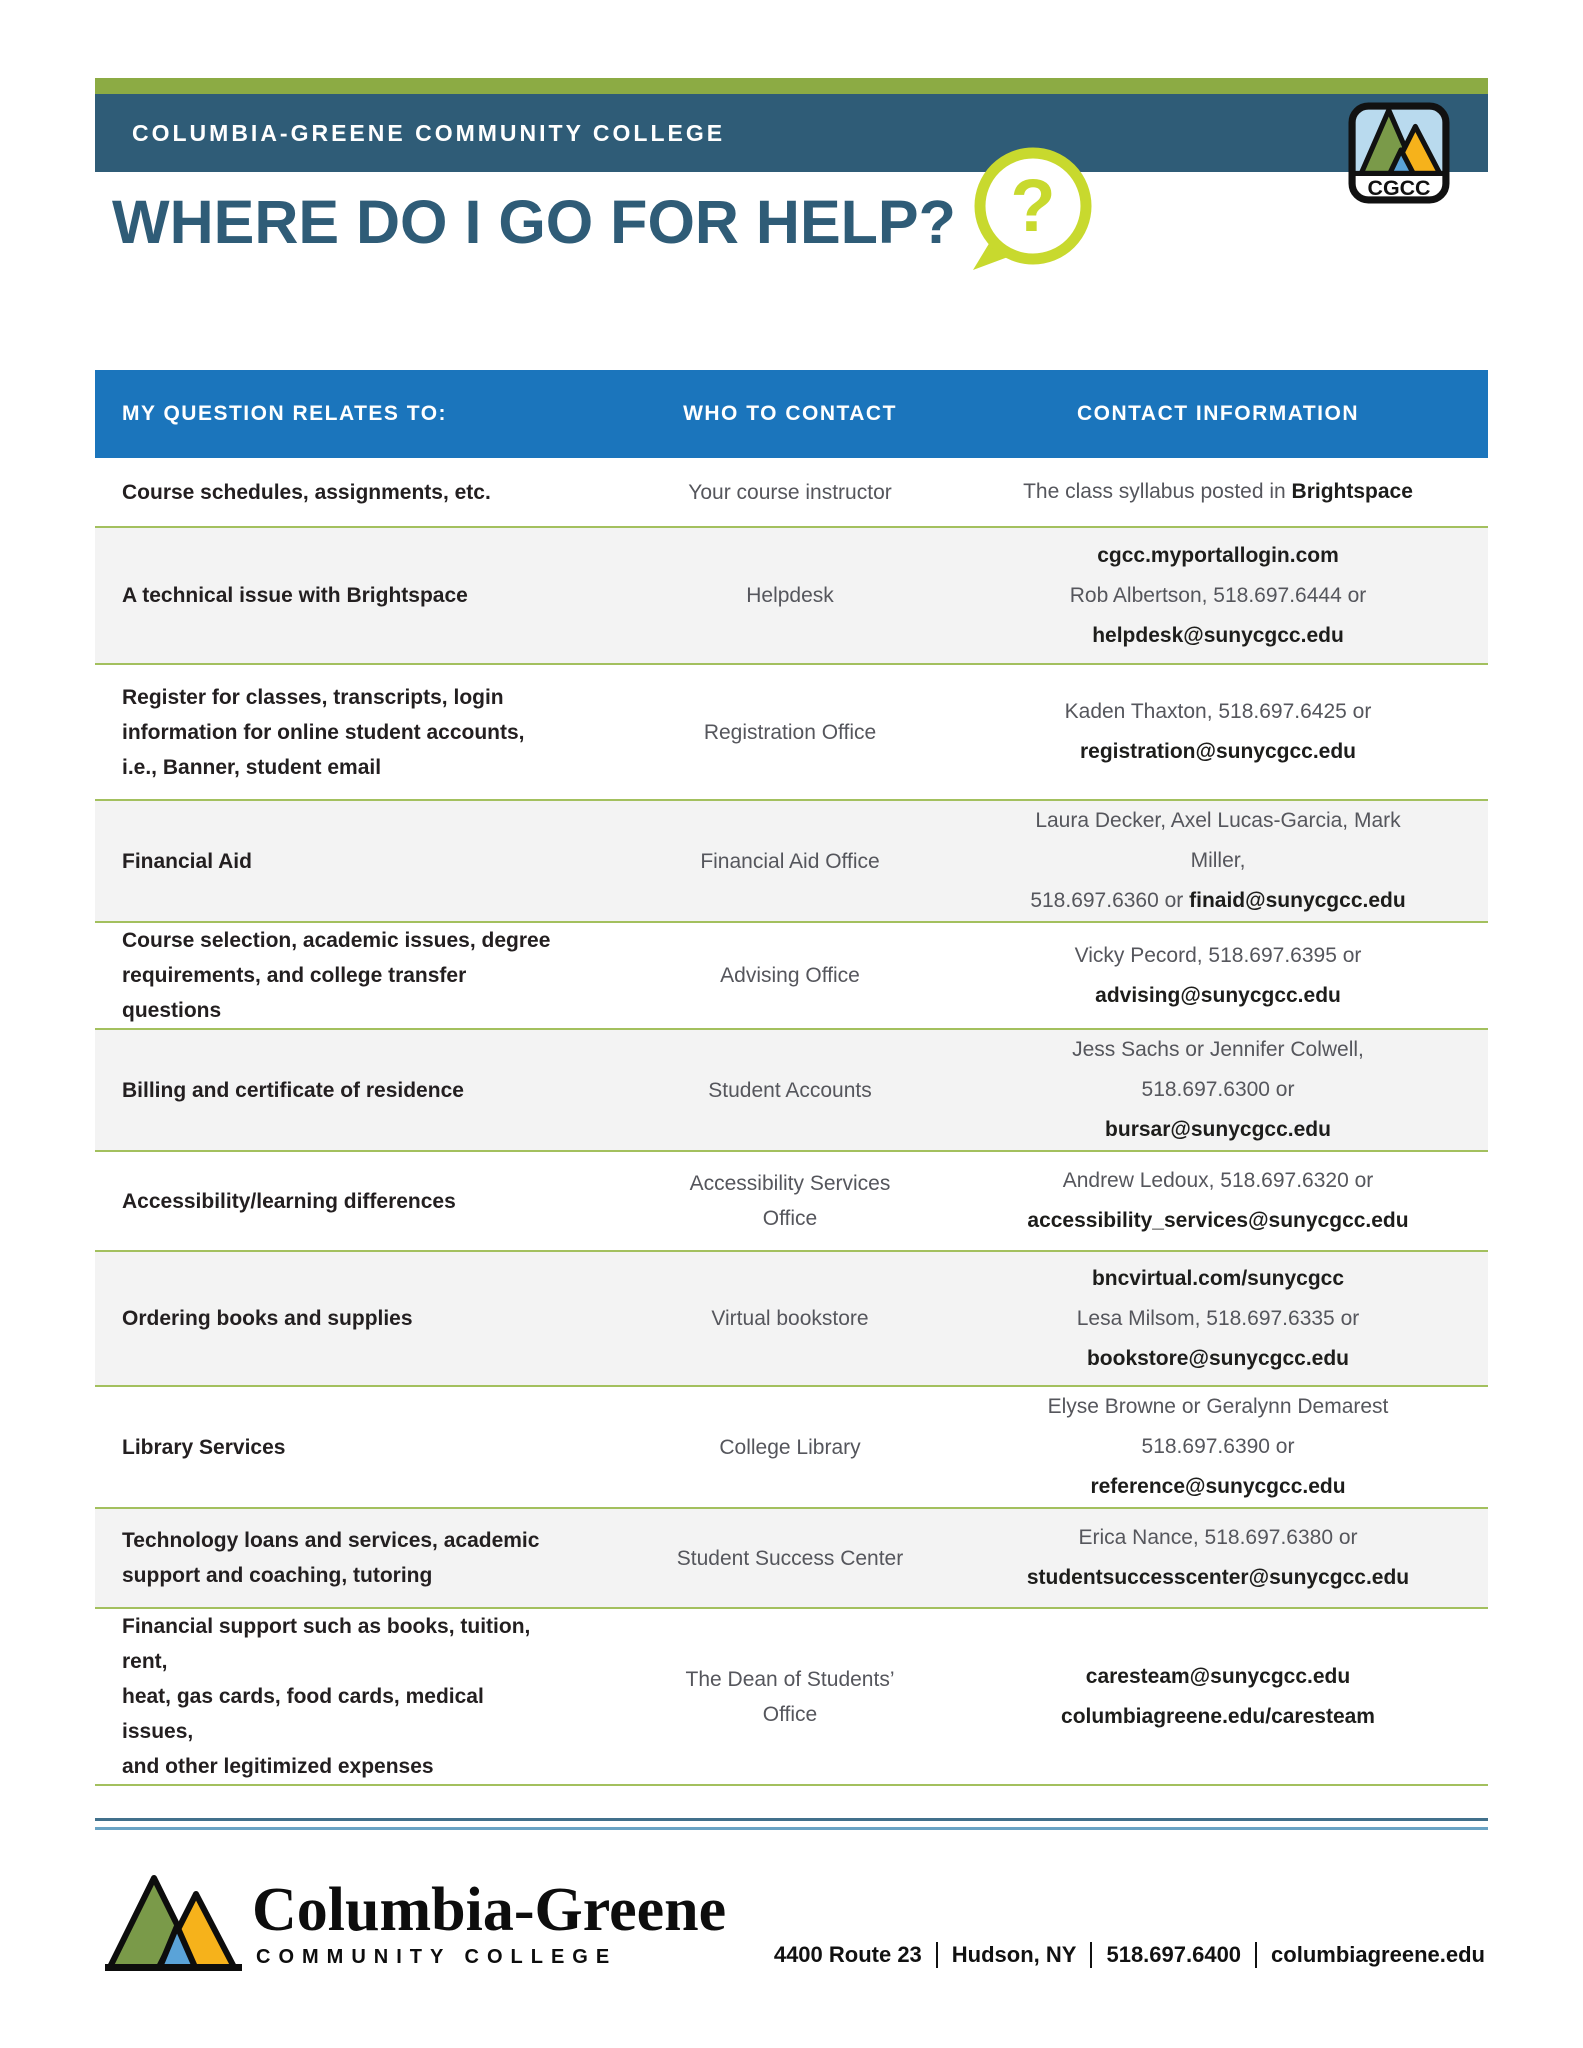 The image size is (1583, 2048). I want to click on question-line: Course schedules, assignments, etc., so click(306, 492).